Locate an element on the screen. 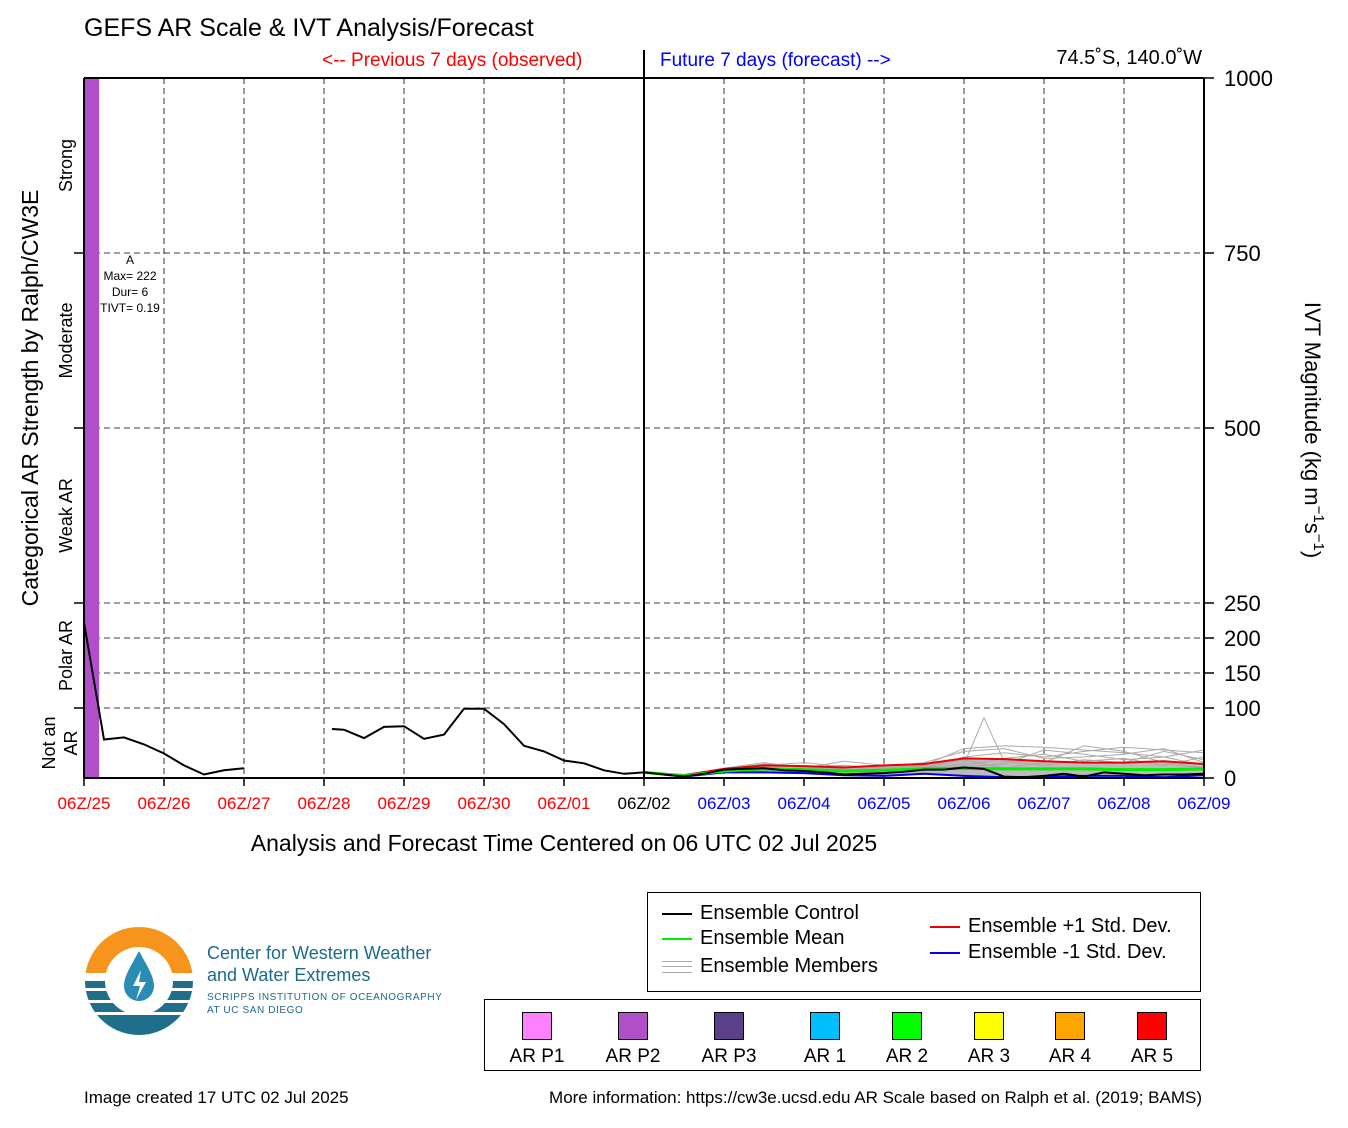  org-name-line2: and Water Extremes is located at coordinates (289, 975).